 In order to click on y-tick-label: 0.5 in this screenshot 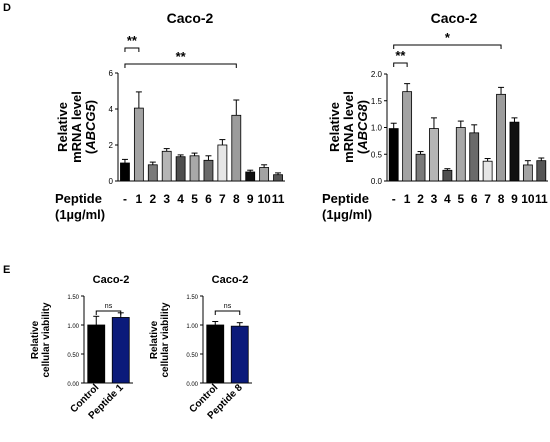, I will do `click(377, 154)`.